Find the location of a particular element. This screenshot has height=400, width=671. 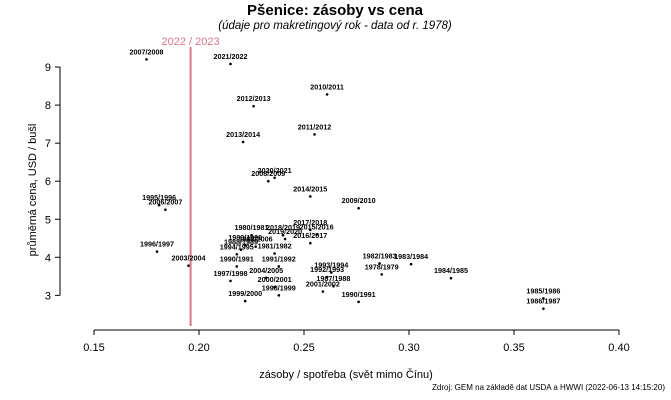

x-tick-label: 0.20 is located at coordinates (198, 348).